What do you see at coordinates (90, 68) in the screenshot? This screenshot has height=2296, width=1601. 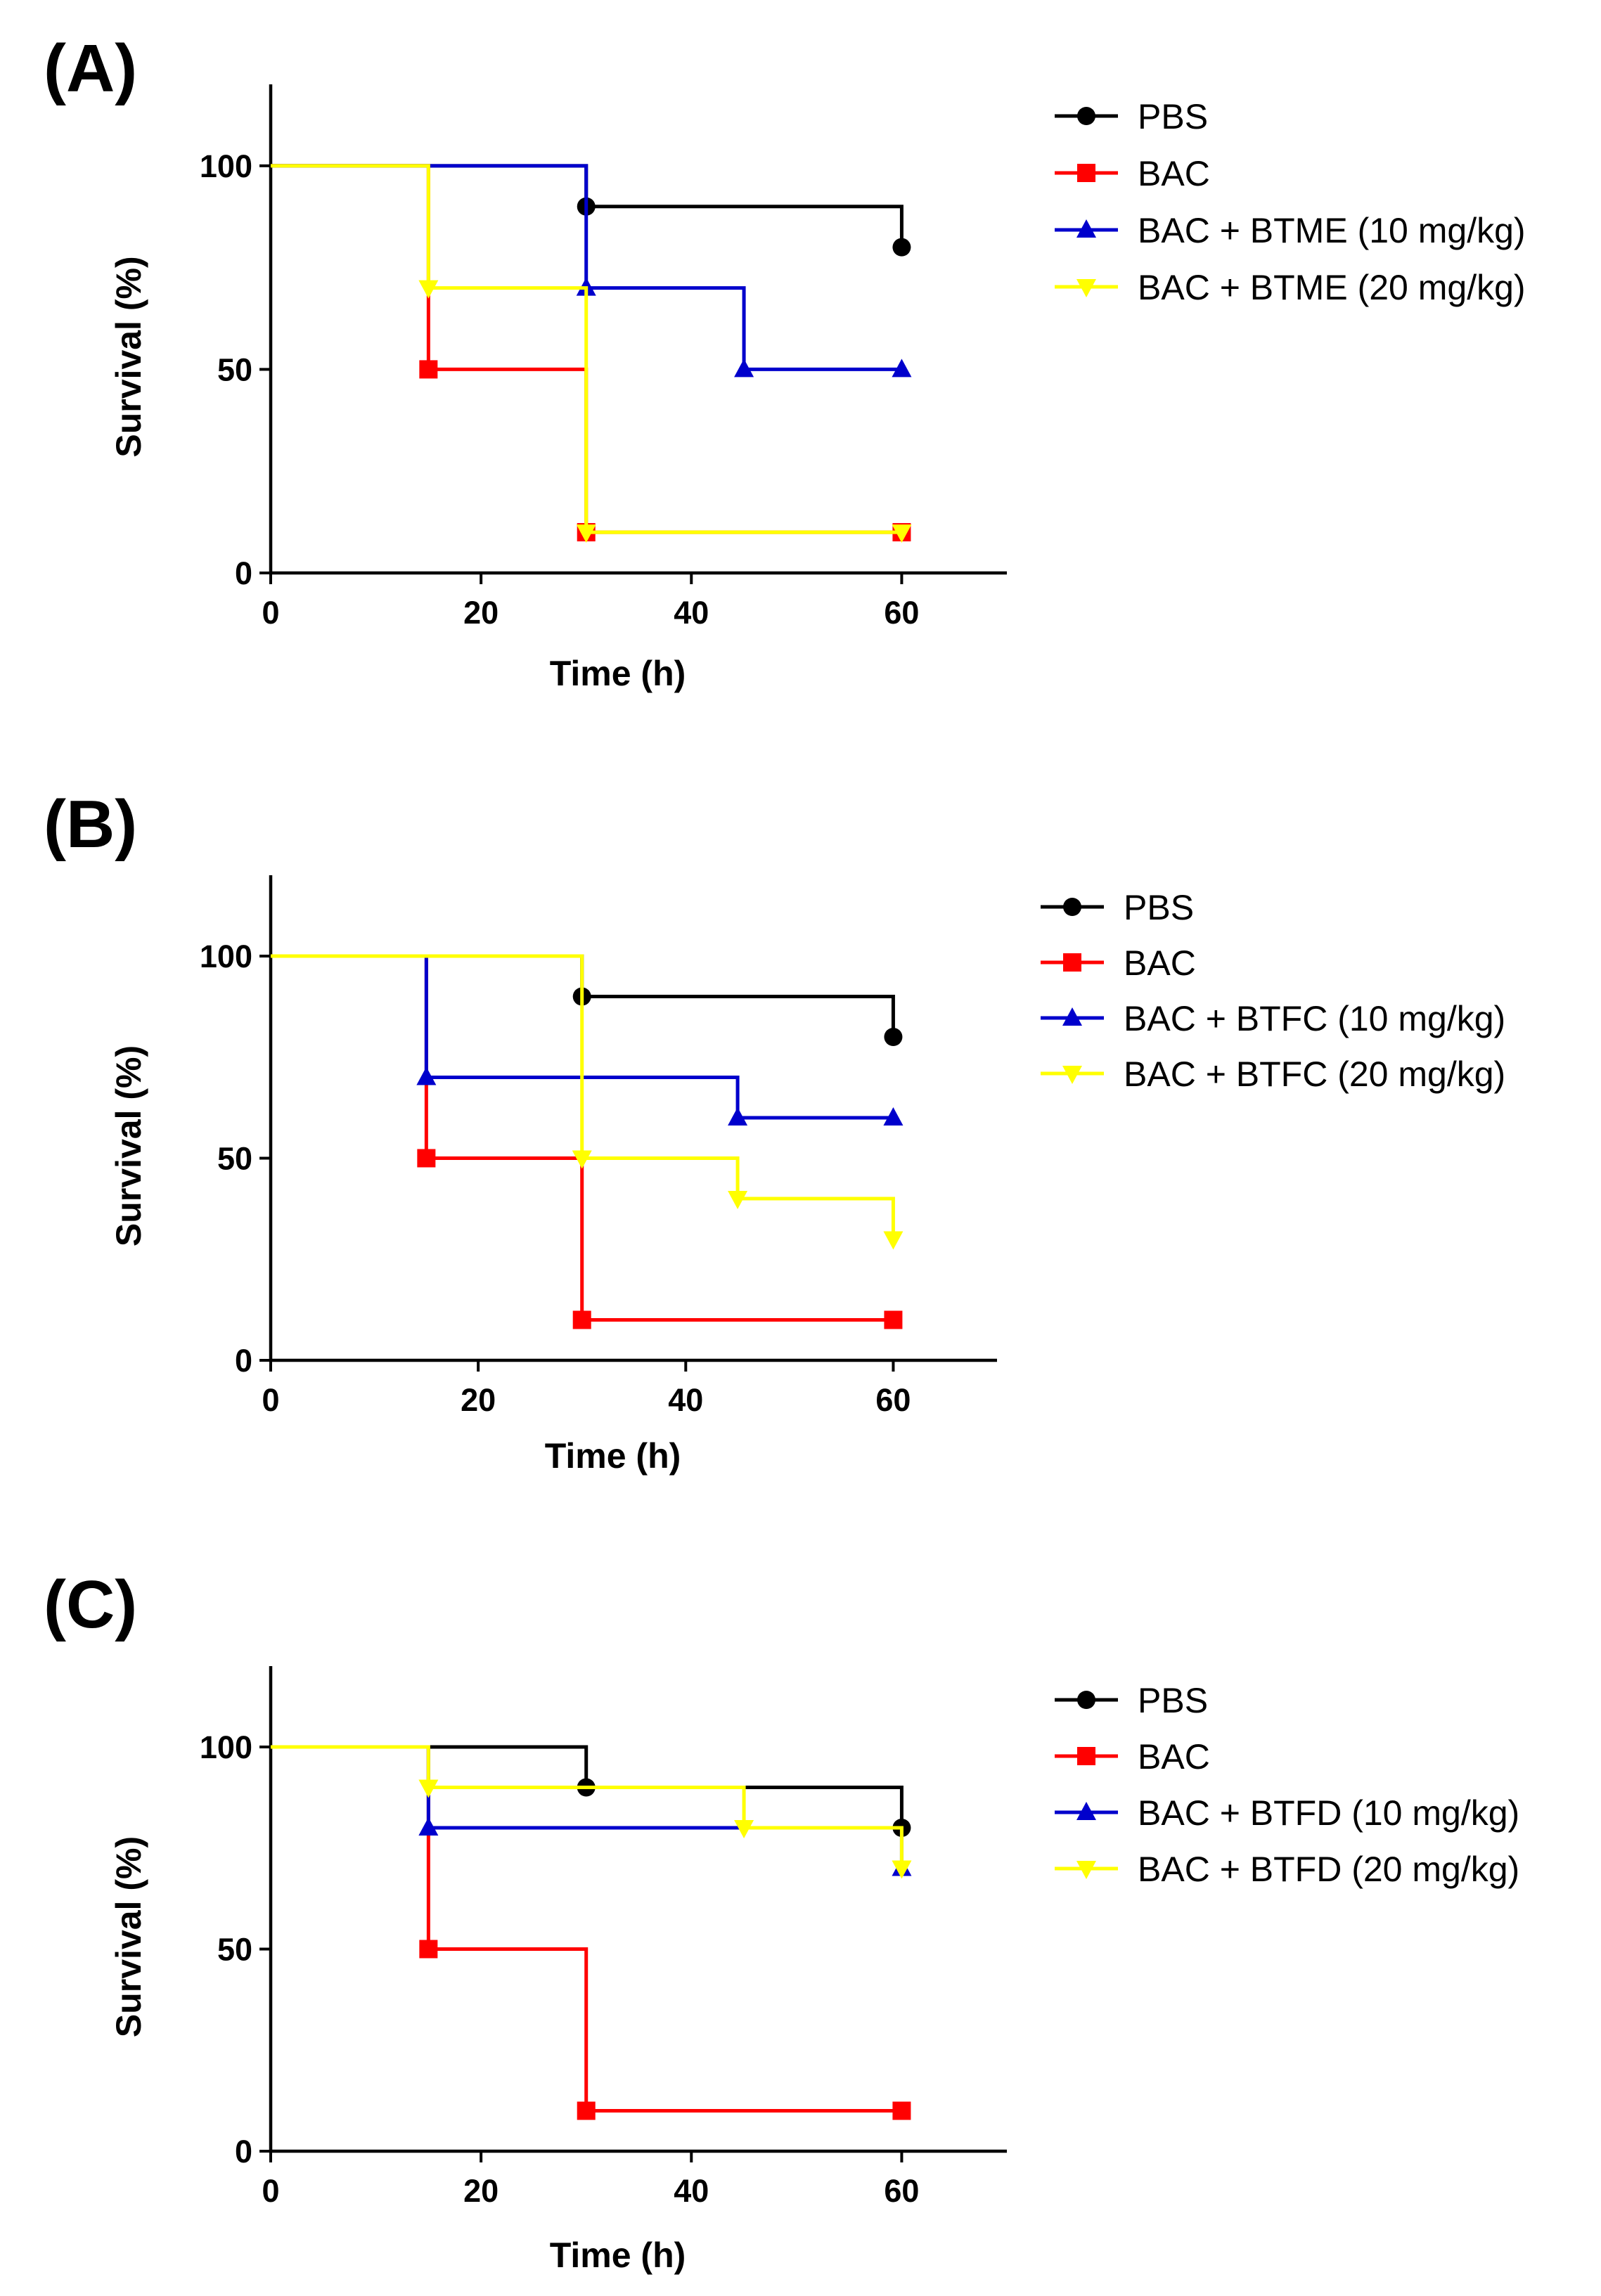 I see `panel-label: (A)` at bounding box center [90, 68].